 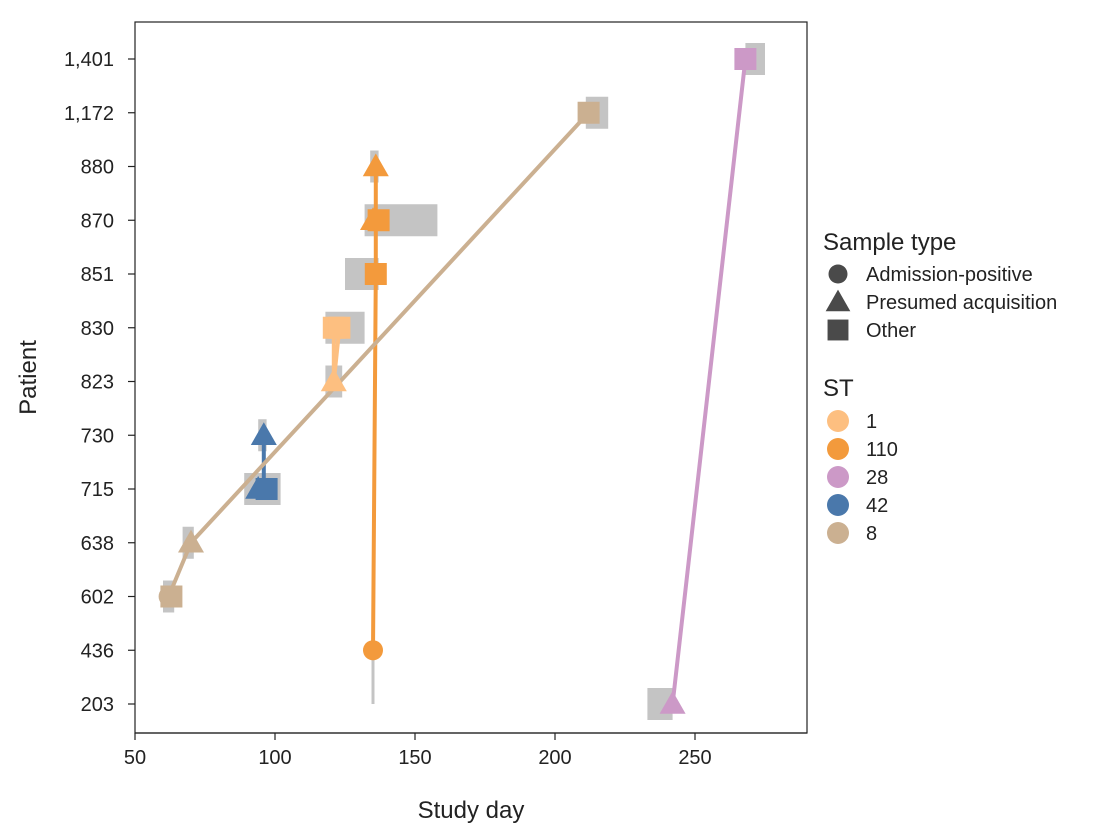 What do you see at coordinates (471, 810) in the screenshot?
I see `x-axis-title: Study day` at bounding box center [471, 810].